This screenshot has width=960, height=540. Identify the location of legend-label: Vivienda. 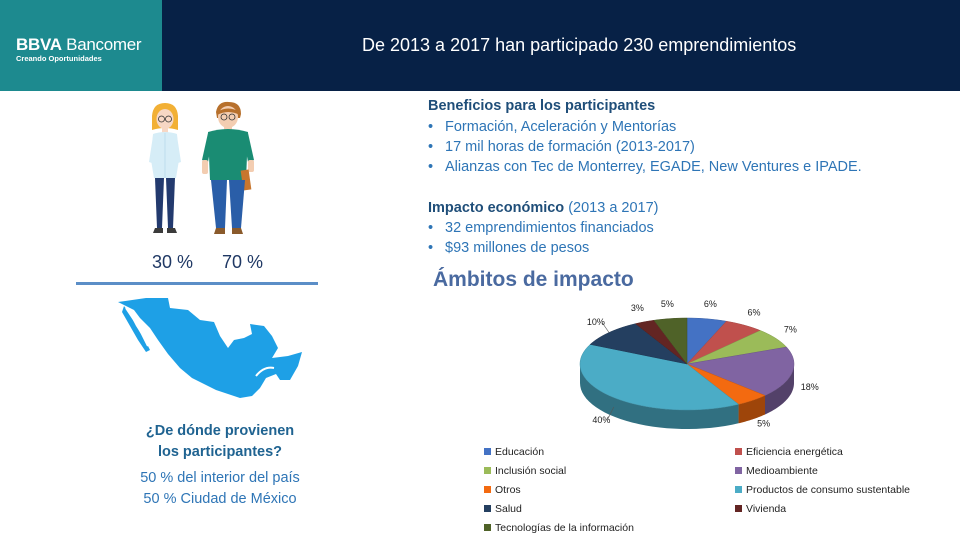
(766, 509).